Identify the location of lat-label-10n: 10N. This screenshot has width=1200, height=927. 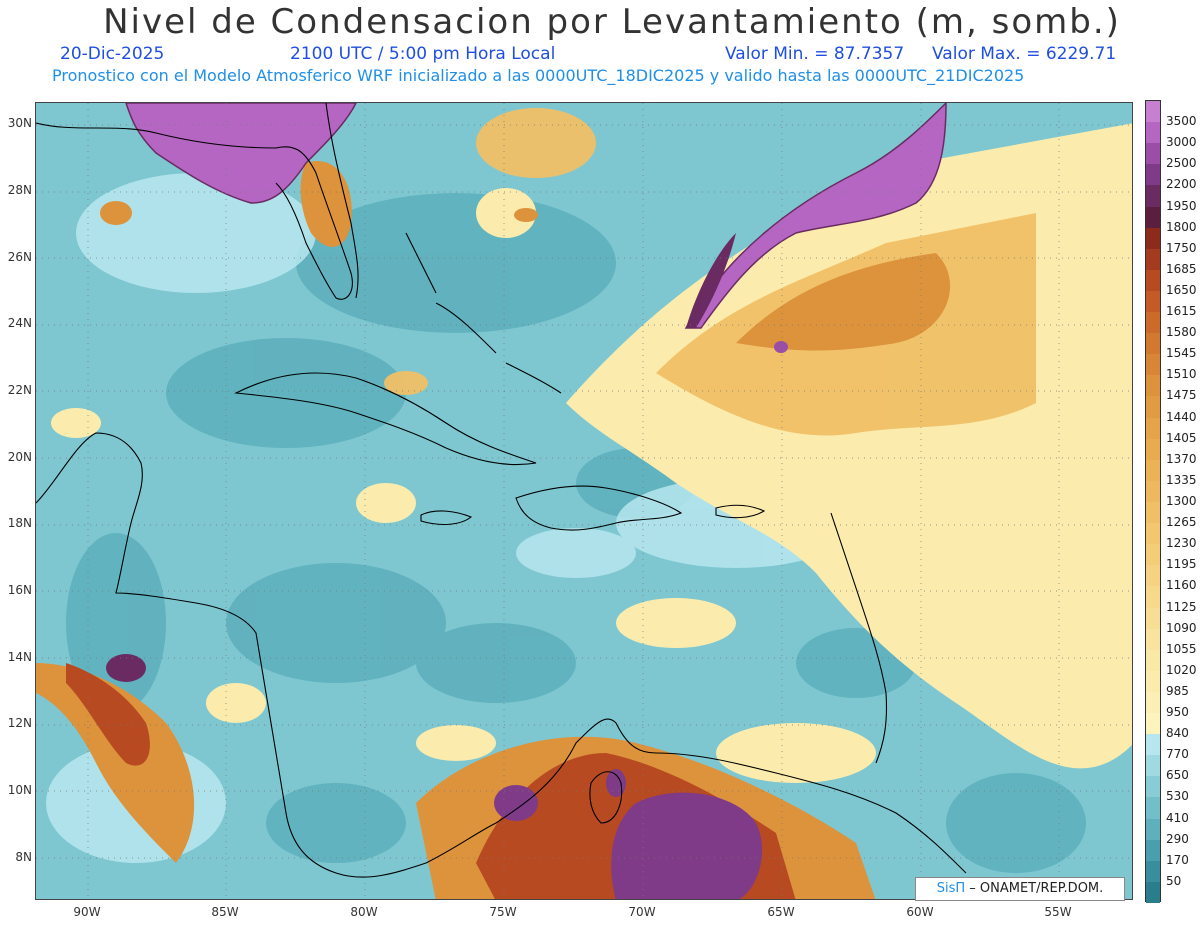
(19, 790).